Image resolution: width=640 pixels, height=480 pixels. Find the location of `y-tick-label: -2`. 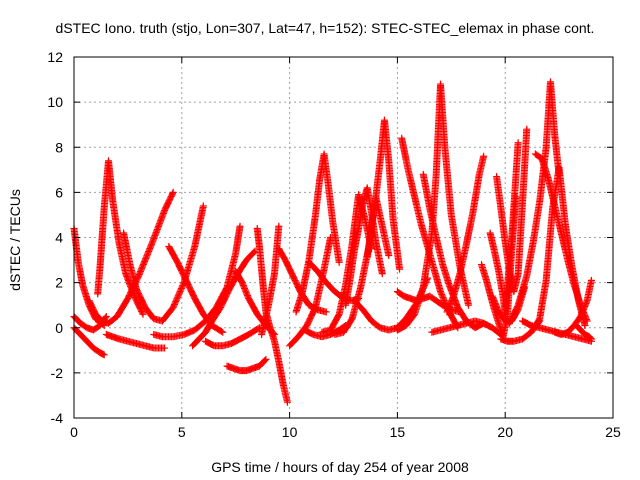

y-tick-label: -2 is located at coordinates (57, 373).